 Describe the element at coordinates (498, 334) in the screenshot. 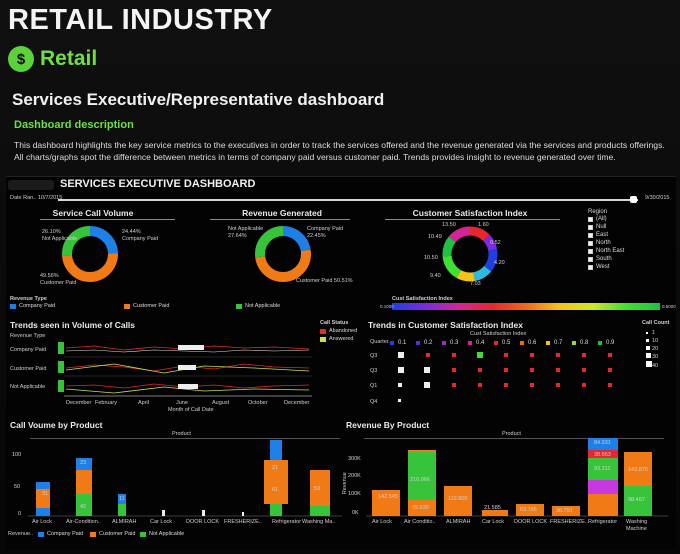

I see `trends-csi-col-title: Cust Satisfaction Index` at that location.